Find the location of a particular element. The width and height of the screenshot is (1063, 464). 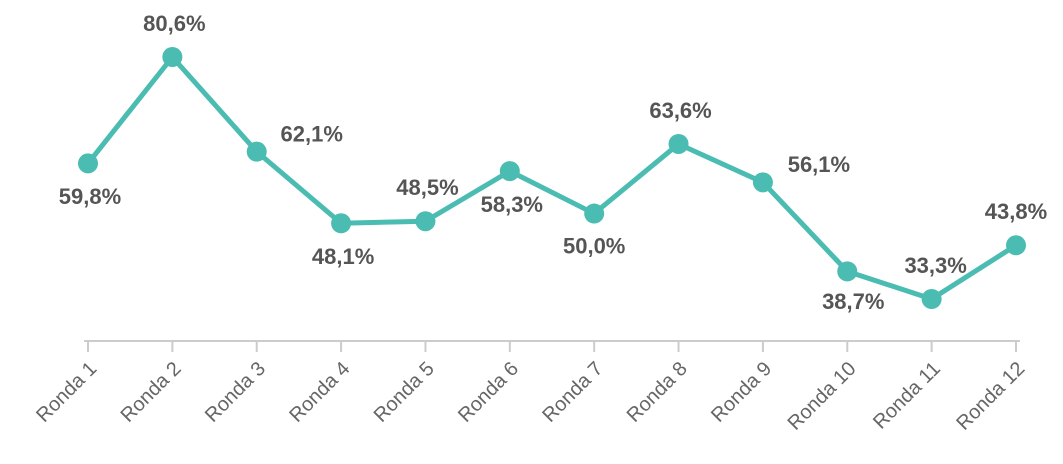

x-tick-label: Ronda 12 is located at coordinates (990, 396).